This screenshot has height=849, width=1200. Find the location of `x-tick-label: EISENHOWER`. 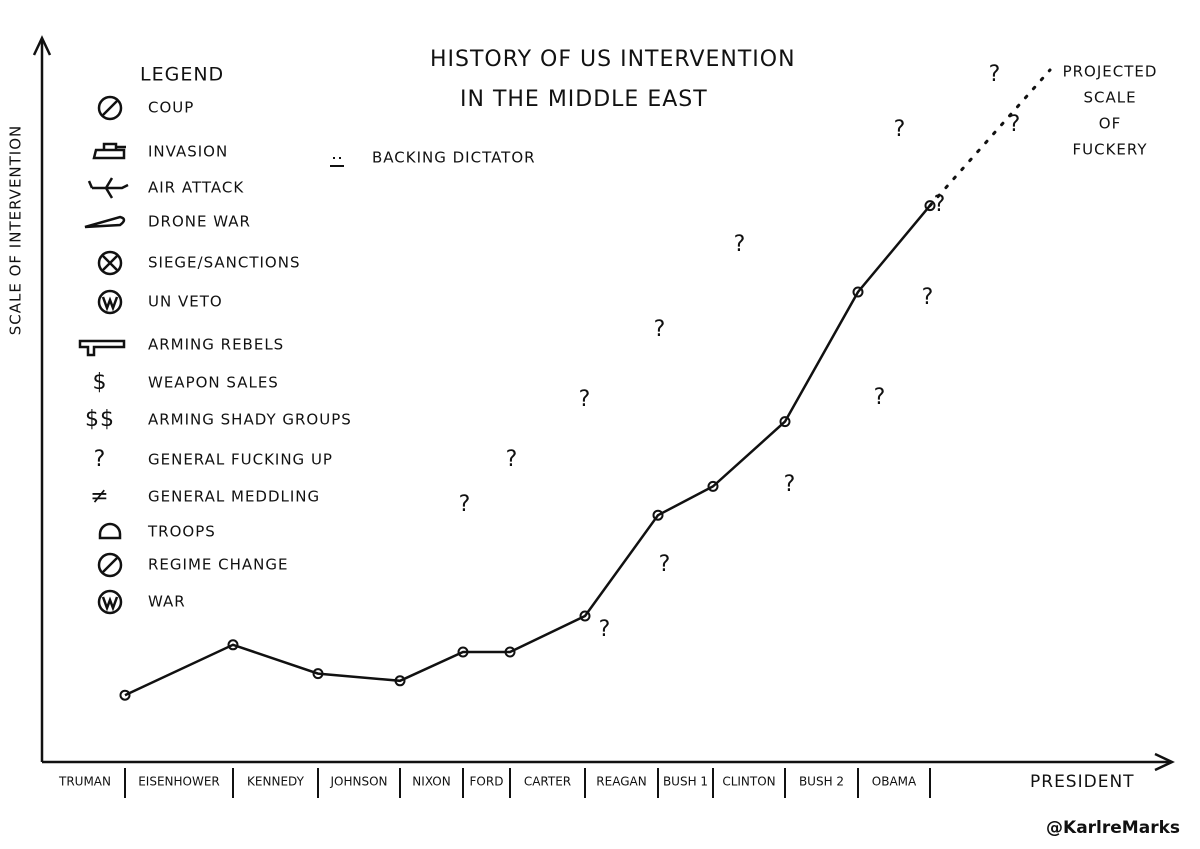

x-tick-label: EISENHOWER is located at coordinates (179, 782).